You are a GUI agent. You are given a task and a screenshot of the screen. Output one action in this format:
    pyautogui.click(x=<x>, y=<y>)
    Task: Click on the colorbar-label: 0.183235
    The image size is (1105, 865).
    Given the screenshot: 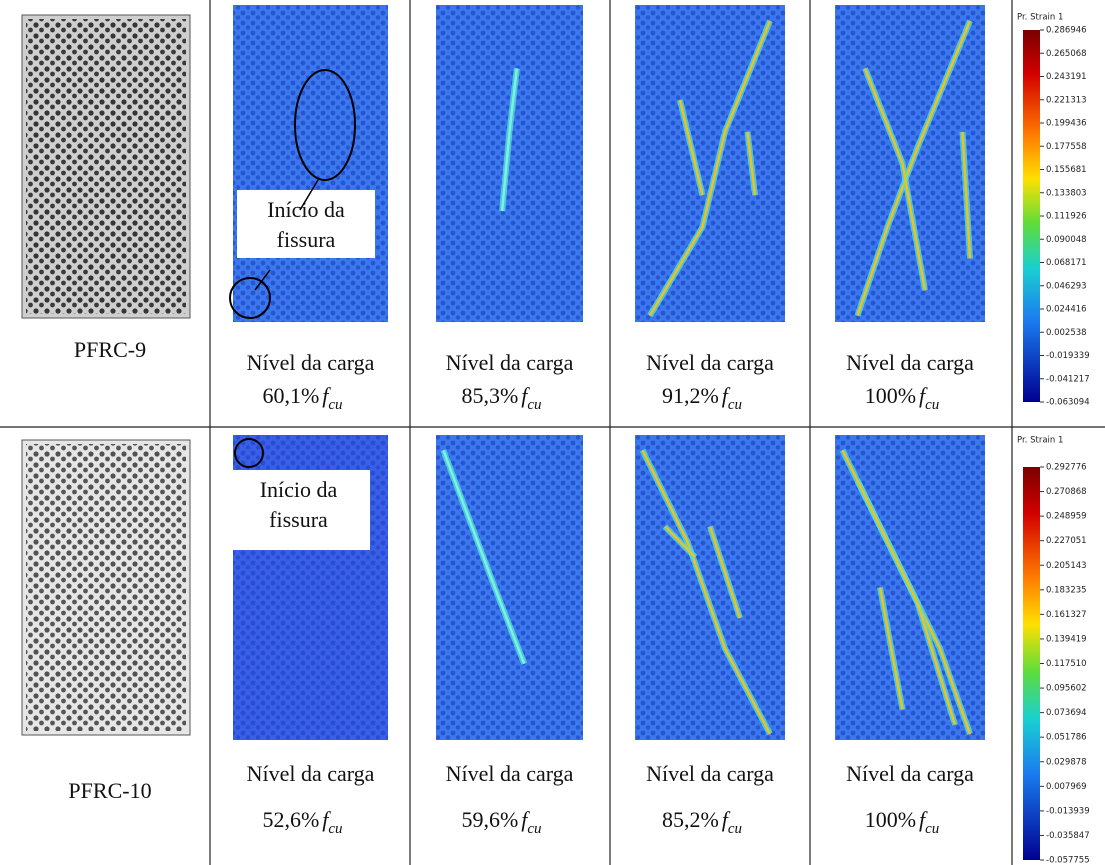 What is the action you would take?
    pyautogui.click(x=1066, y=590)
    